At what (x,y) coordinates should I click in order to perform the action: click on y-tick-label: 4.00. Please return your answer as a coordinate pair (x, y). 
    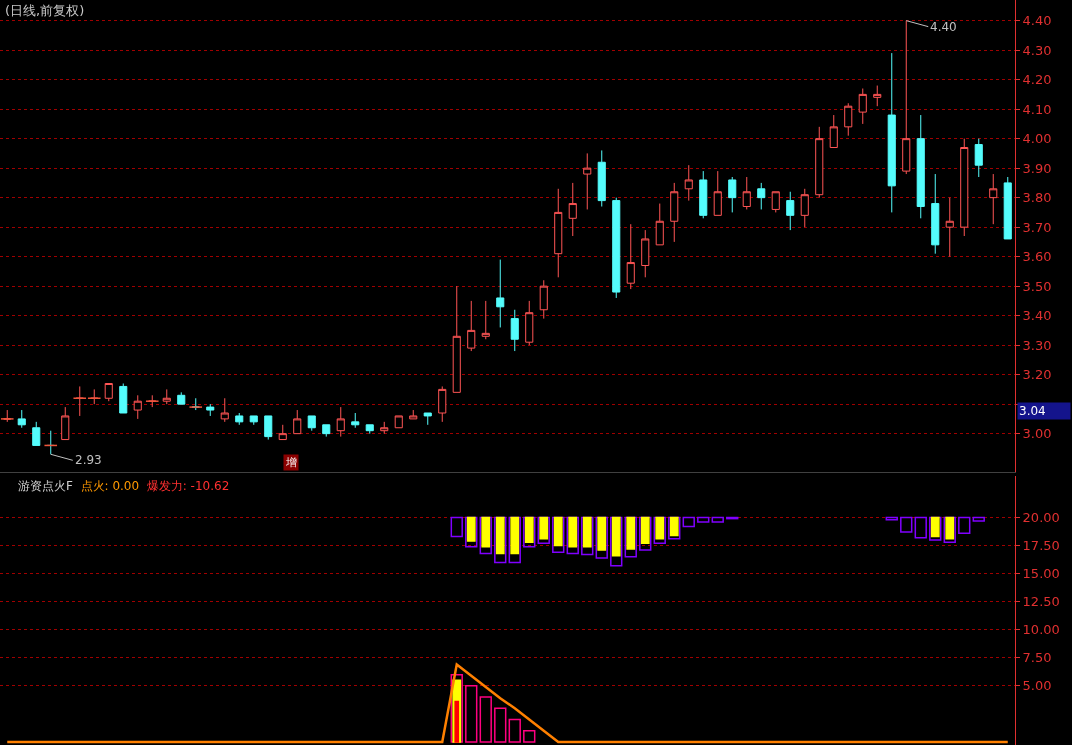
    Looking at the image, I should click on (1037, 139).